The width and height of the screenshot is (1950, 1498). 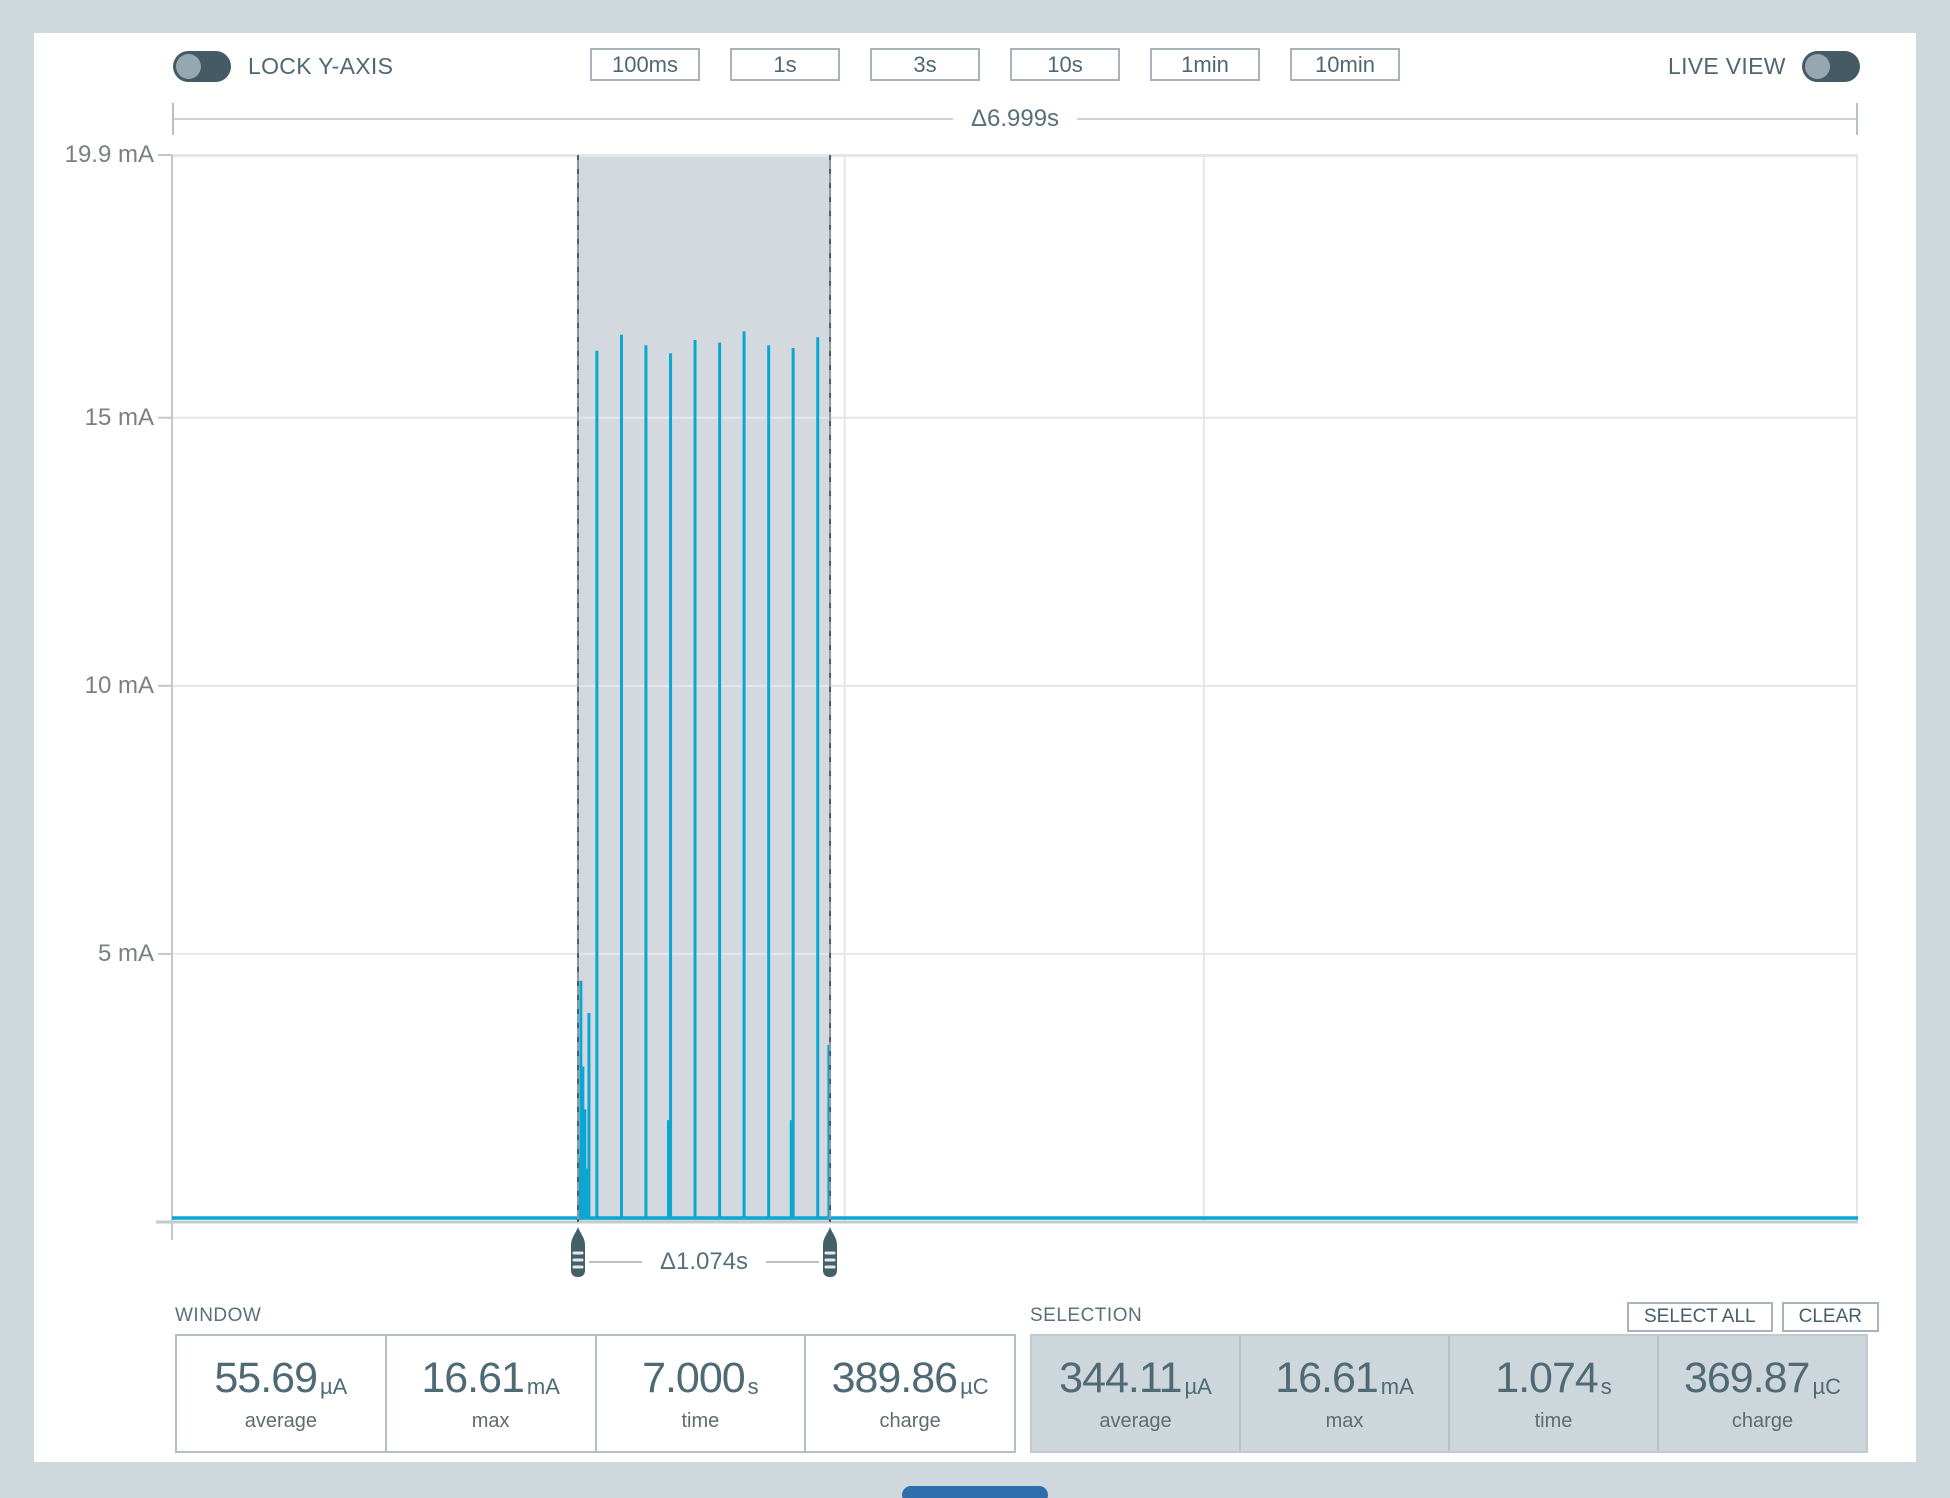 I want to click on window-button-100ms: 100ms, so click(x=645, y=64).